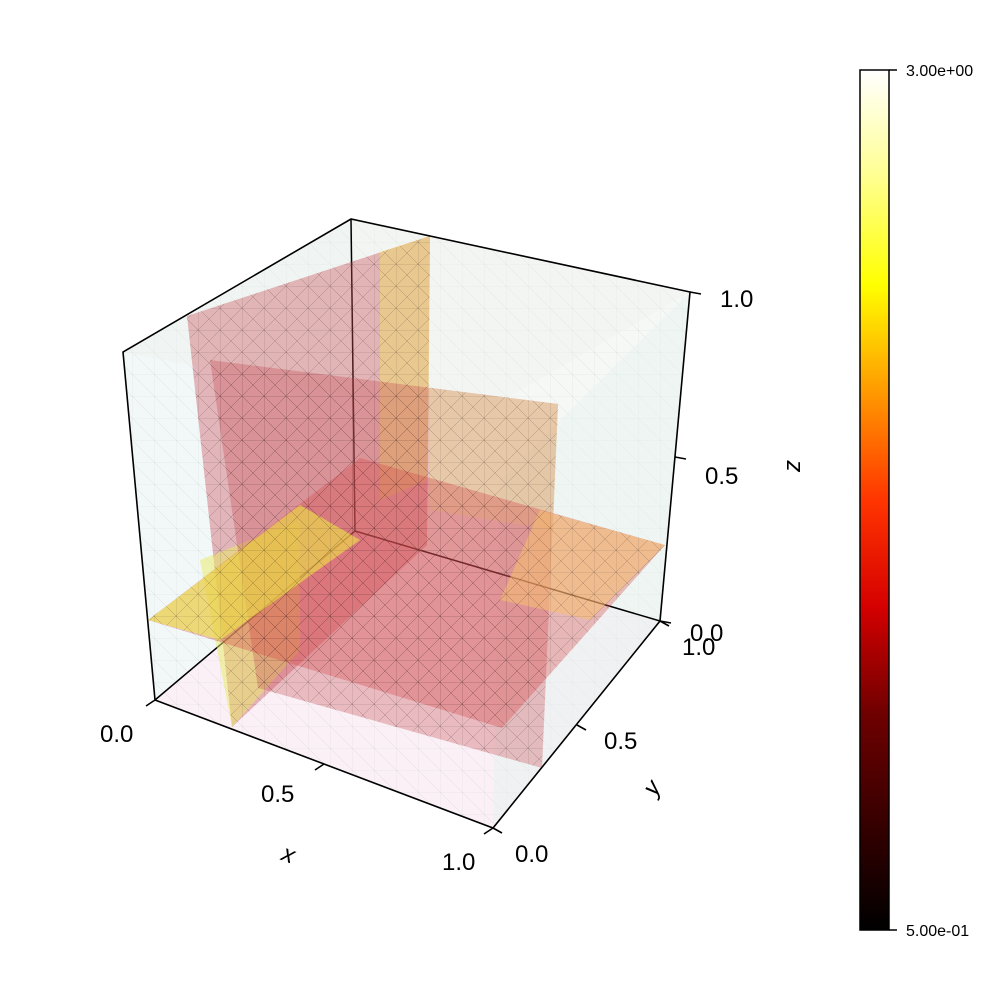 The width and height of the screenshot is (1000, 1000). What do you see at coordinates (874, 500) in the screenshot?
I see `colorbar-gradient` at bounding box center [874, 500].